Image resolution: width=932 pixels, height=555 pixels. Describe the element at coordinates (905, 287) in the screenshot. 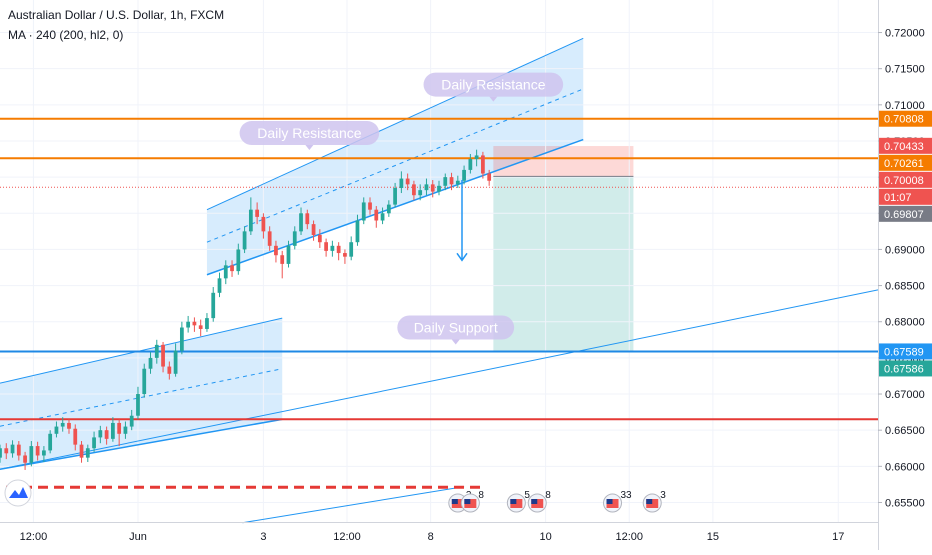

I see `price-tick-label: 0.68500` at that location.